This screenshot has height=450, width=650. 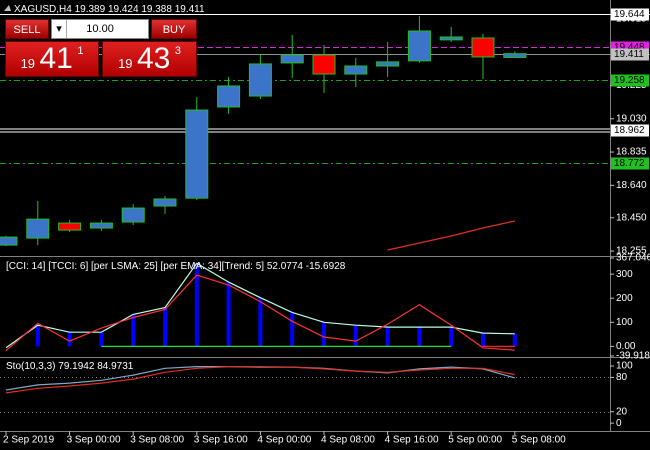 I want to click on lot-field: ▾ 10.00, so click(x=100, y=29).